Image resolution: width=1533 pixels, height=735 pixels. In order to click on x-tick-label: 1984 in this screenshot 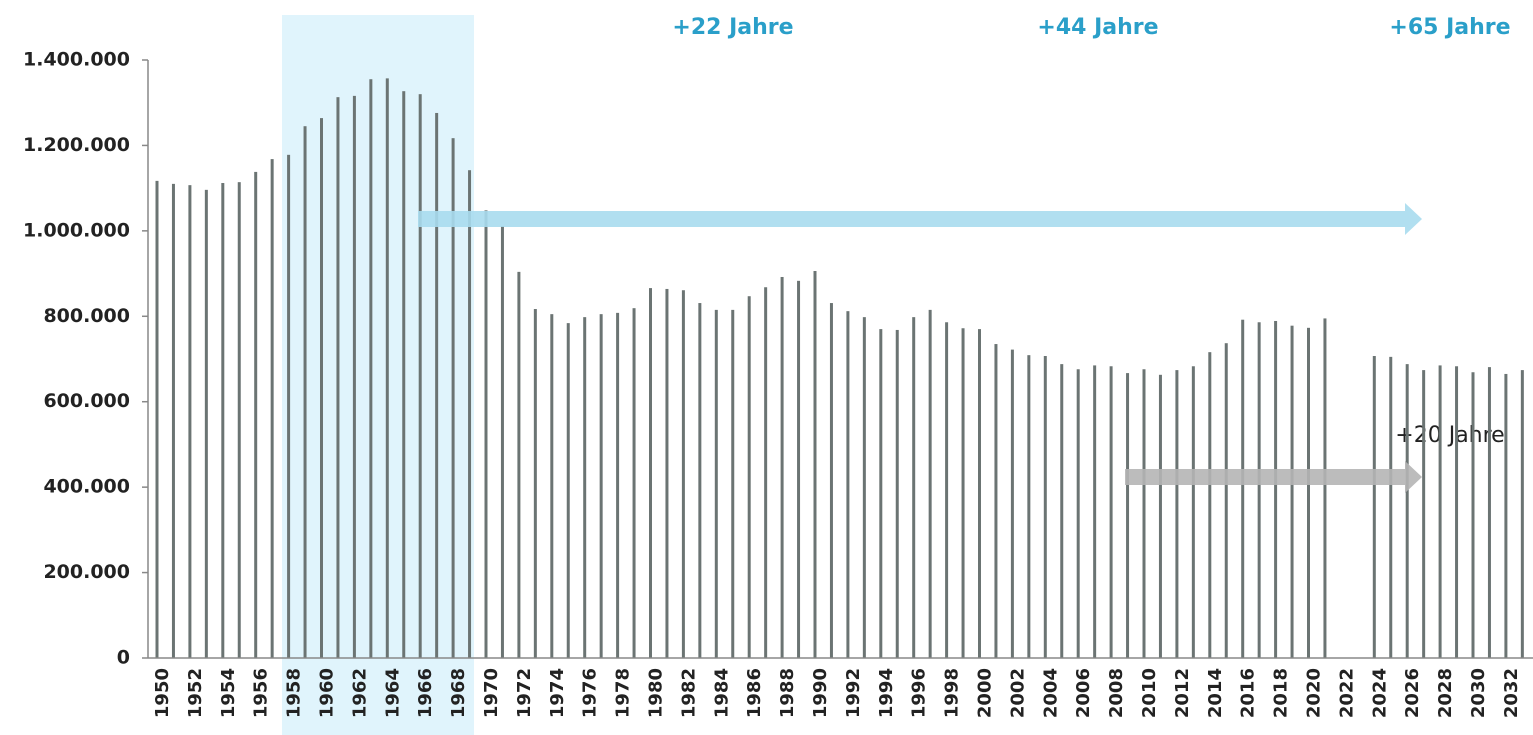, I will do `click(721, 693)`.